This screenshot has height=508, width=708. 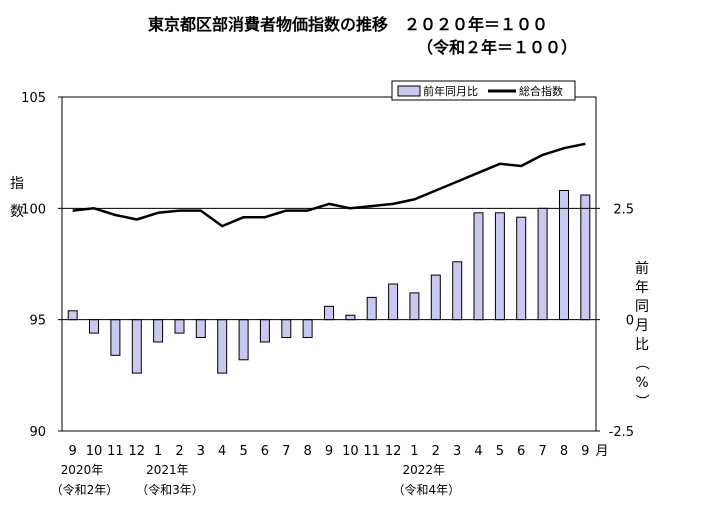 I want to click on right-axis-label-char-1: 年, so click(x=642, y=288).